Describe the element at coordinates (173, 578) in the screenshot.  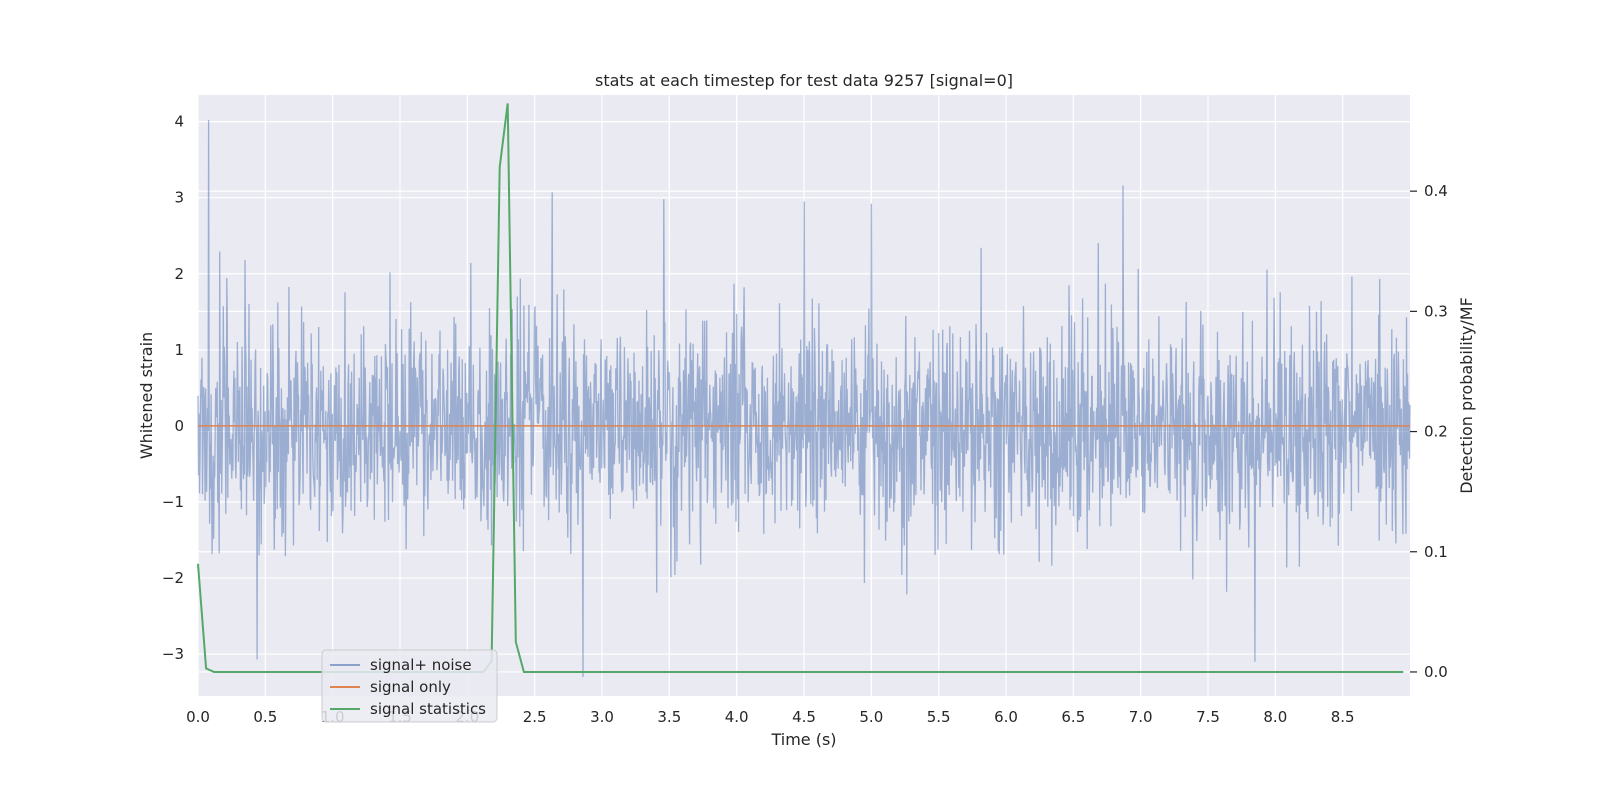
I see `y-tick-label: −2` at that location.